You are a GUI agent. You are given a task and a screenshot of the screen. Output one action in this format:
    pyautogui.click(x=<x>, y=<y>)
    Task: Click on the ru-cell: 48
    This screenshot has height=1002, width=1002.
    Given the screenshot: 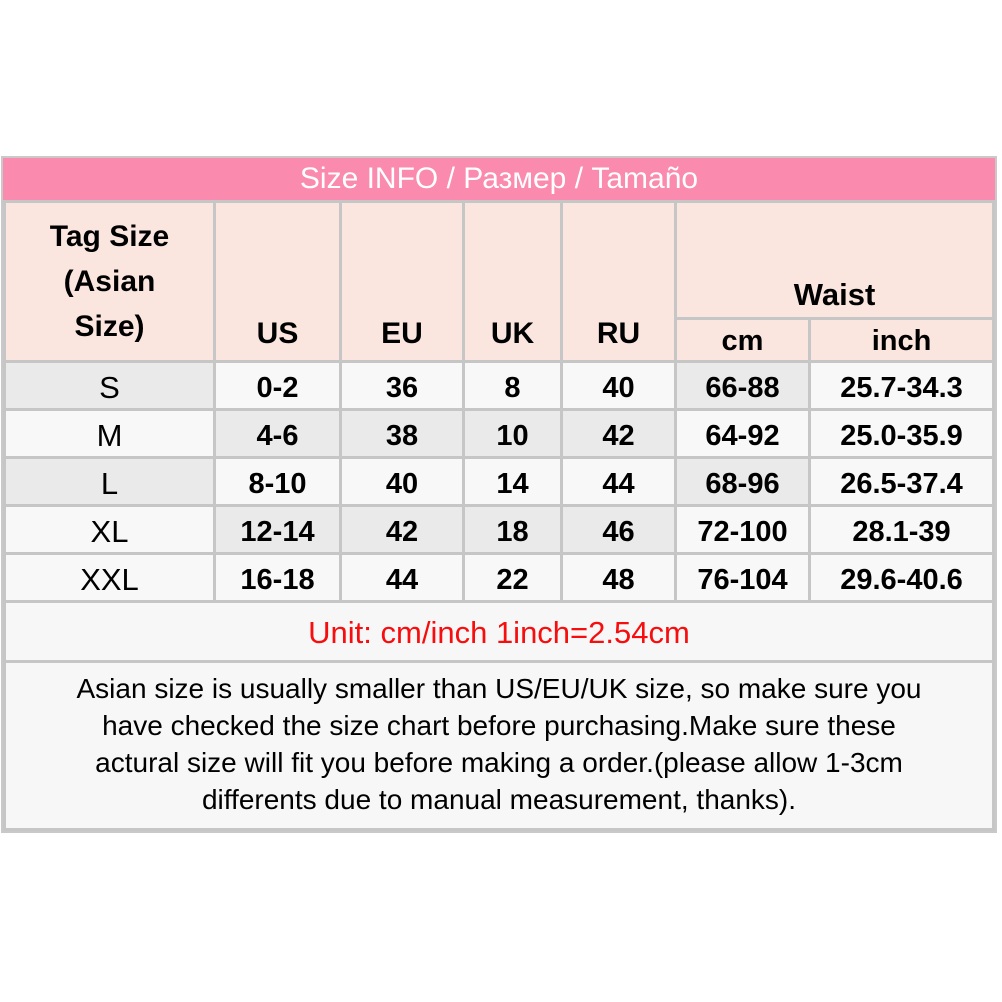 What is the action you would take?
    pyautogui.click(x=618, y=577)
    